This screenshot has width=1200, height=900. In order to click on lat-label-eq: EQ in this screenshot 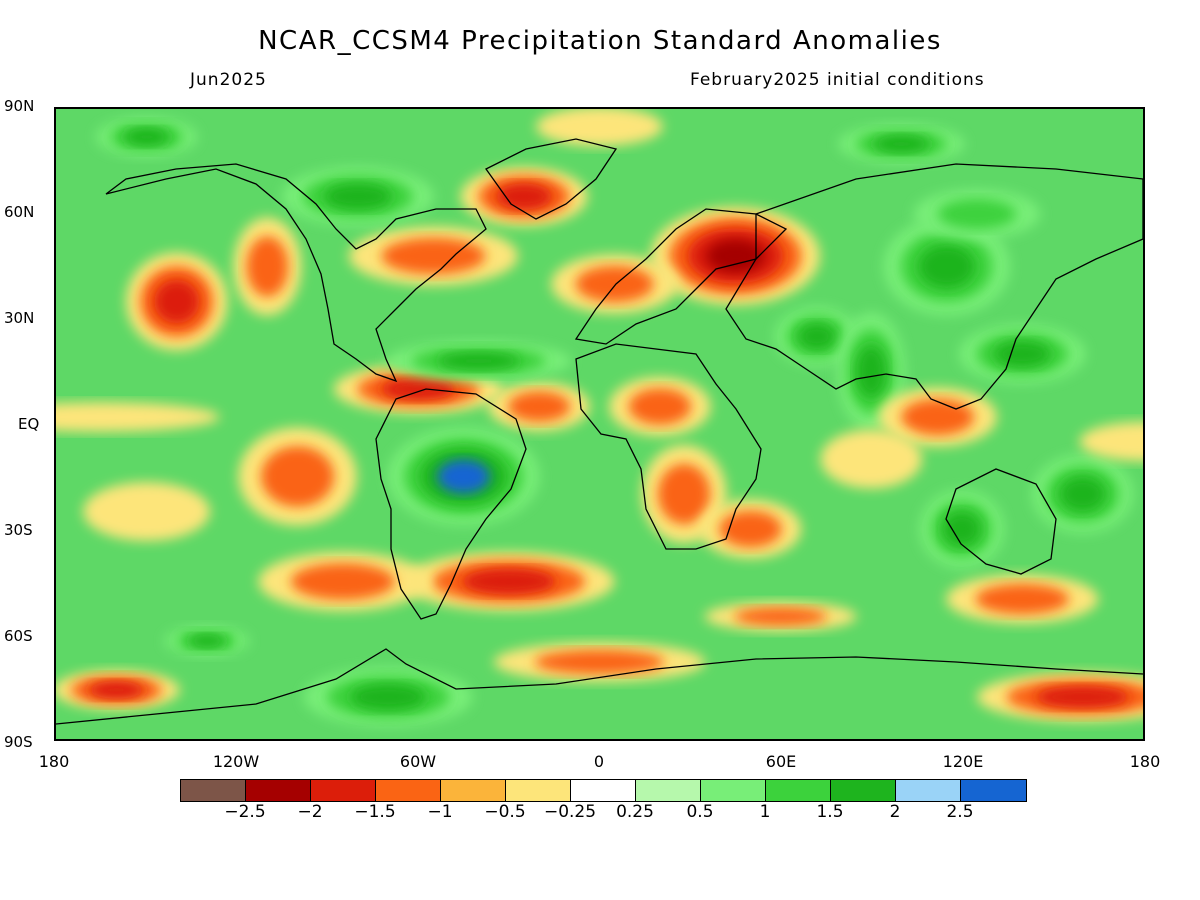, I will do `click(29, 424)`.